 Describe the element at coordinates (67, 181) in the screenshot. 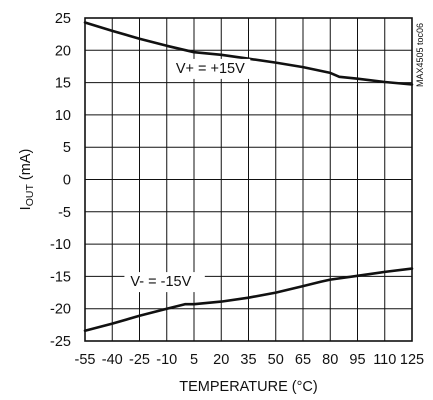

I see `y-tick-label: 0` at that location.